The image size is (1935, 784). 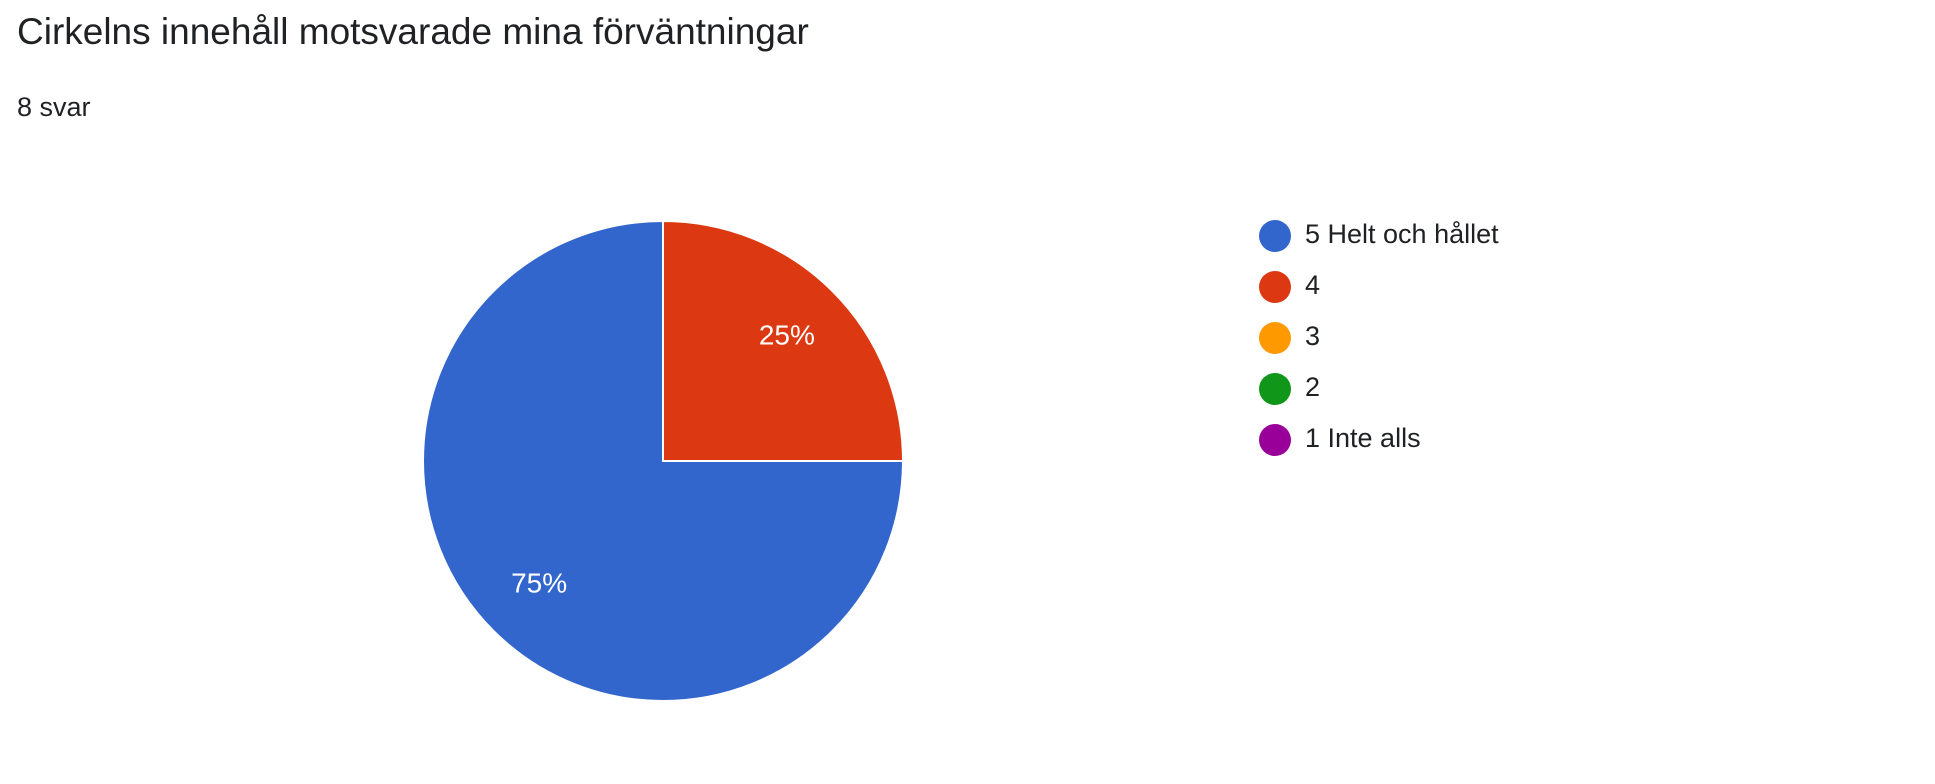 What do you see at coordinates (1402, 234) in the screenshot?
I see `legend-label: 5 Helt och hållet` at bounding box center [1402, 234].